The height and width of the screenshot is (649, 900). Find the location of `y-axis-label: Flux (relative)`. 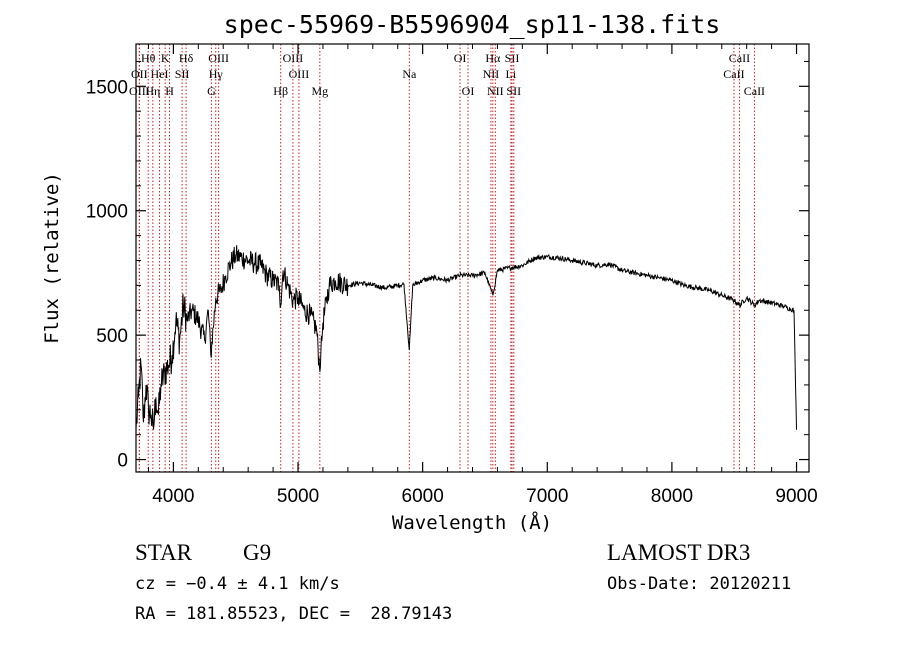

y-axis-label: Flux (relative) is located at coordinates (52, 258).